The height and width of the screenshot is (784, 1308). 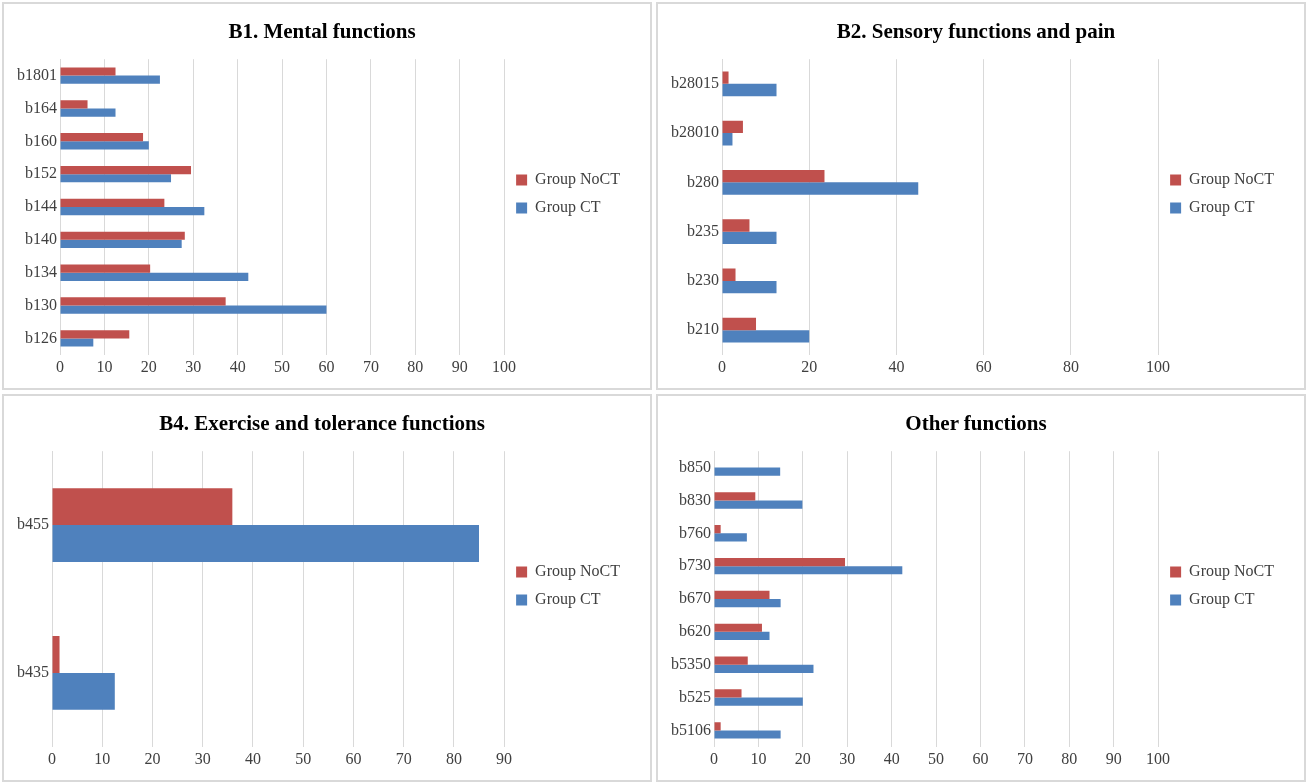 What do you see at coordinates (1158, 366) in the screenshot?
I see `x-tick-label: 100` at bounding box center [1158, 366].